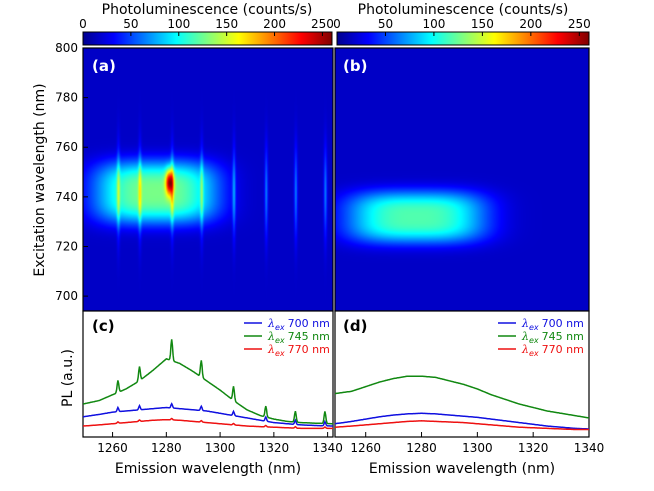 This screenshot has width=654, height=491. I want to click on x-axis-label-d: Emission wavelength (nm), so click(462, 469).